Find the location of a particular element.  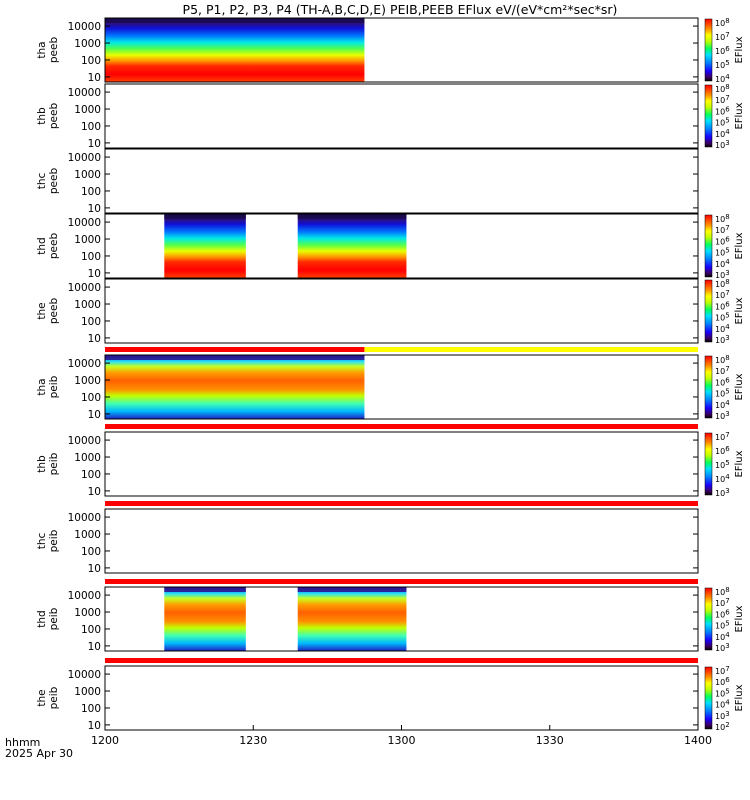

xtick-label: 1200 is located at coordinates (105, 740).